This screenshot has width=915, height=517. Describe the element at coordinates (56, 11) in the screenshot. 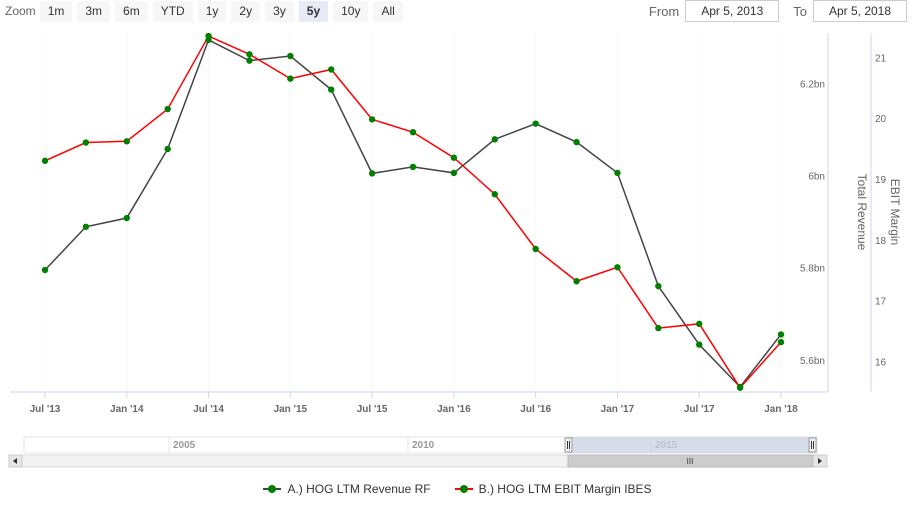

I see `zoom-button-1m: 1m` at that location.